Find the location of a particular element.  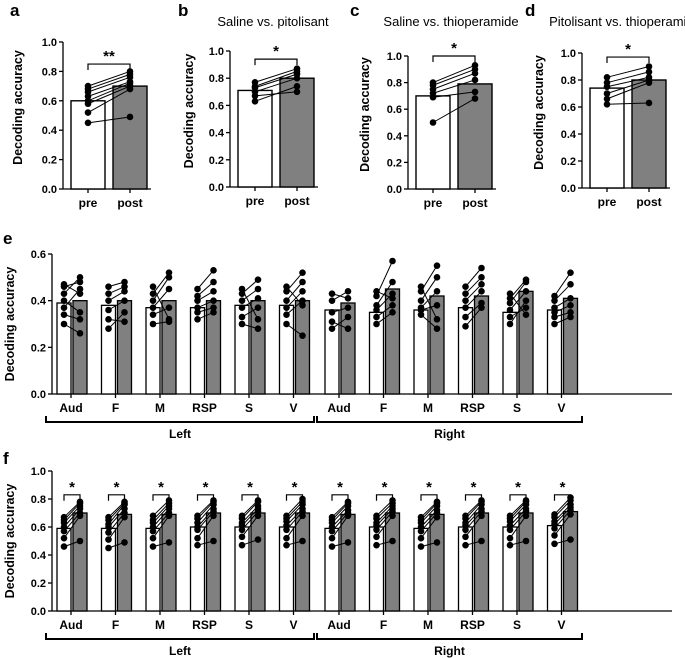

y-tick-label: 0.2 is located at coordinates (49, 161).